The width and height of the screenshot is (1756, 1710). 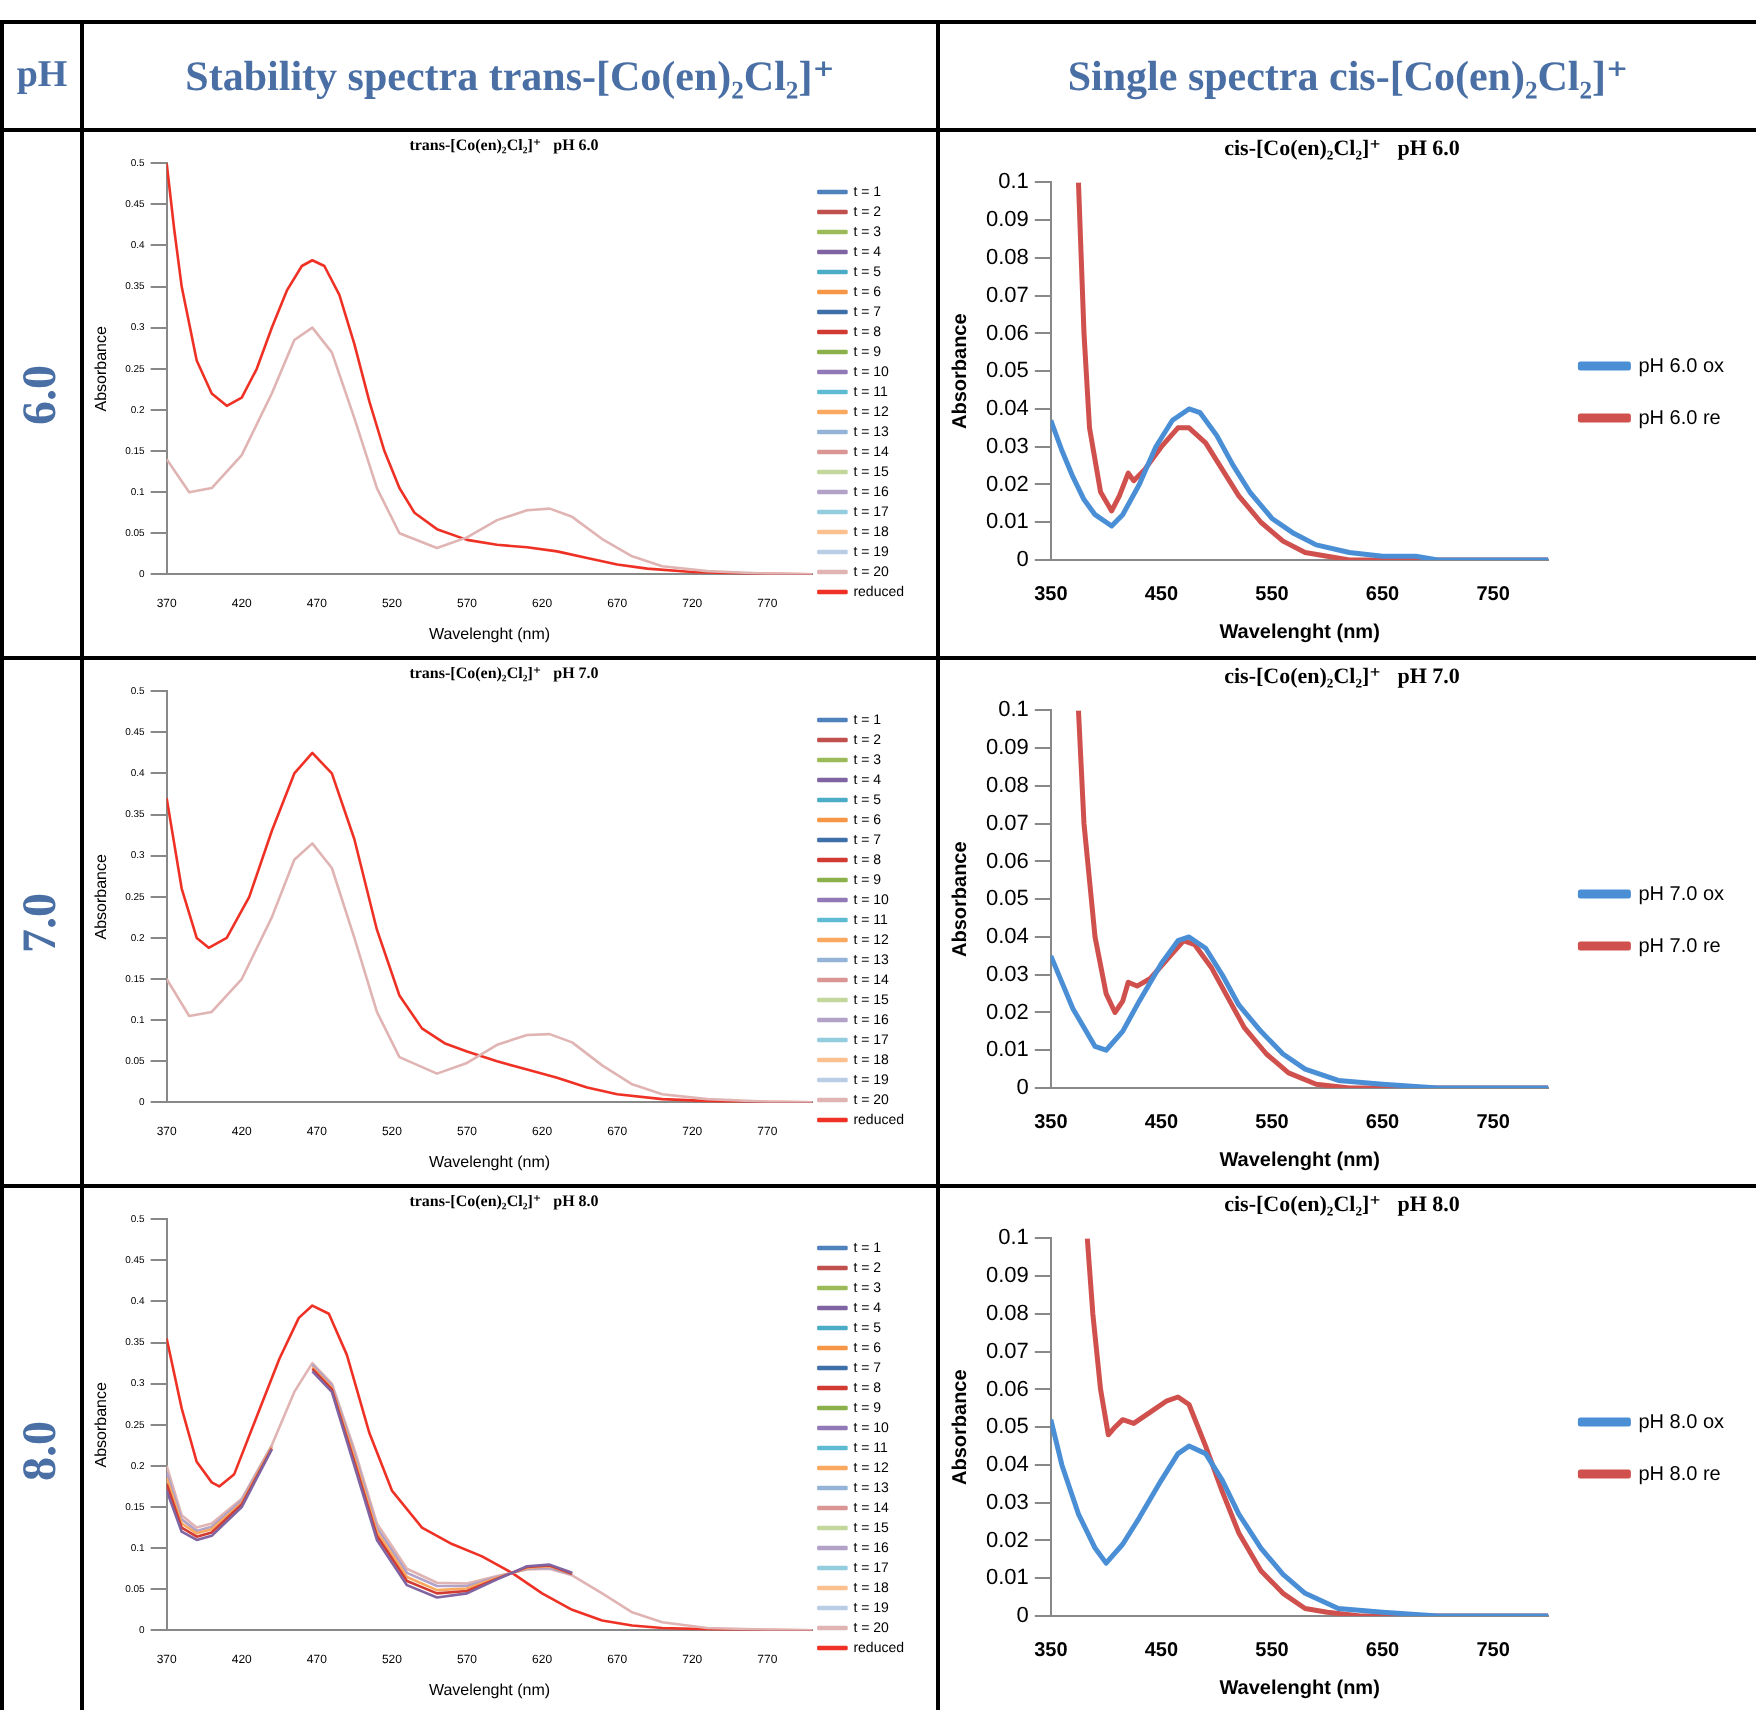 What do you see at coordinates (1348, 77) in the screenshot?
I see `text: Single spectra cis-[Co(en)₂Cl₂]⁺` at bounding box center [1348, 77].